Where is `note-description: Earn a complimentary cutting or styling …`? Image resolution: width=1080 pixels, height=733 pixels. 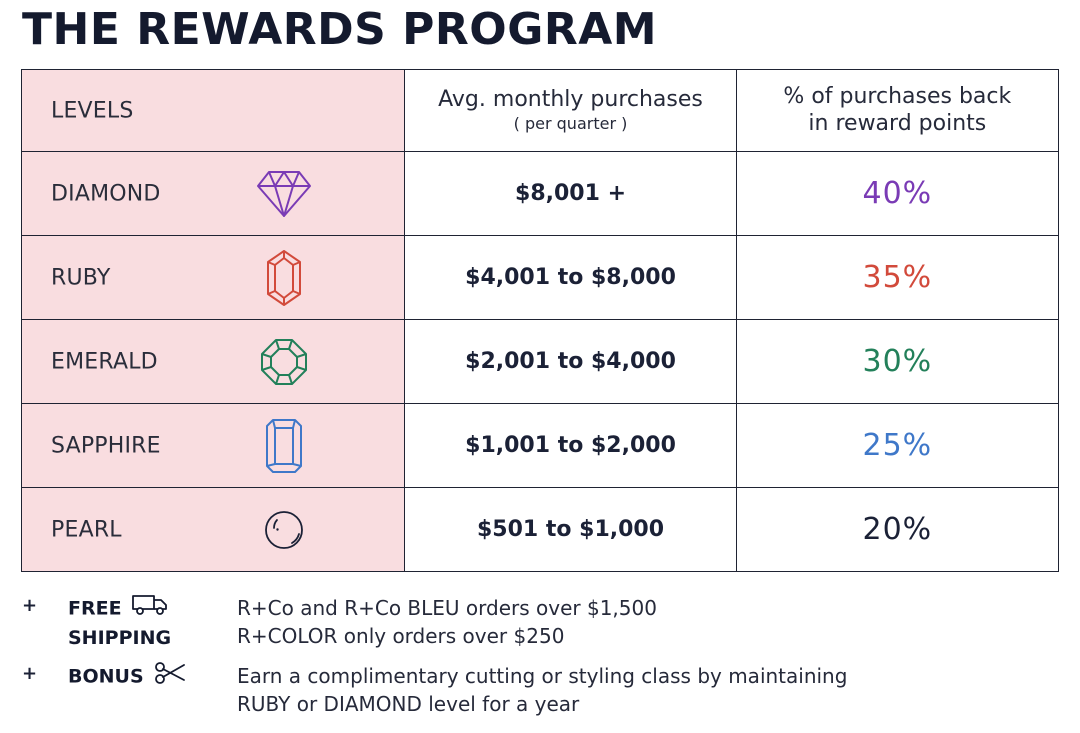 note-description: Earn a complimentary cutting or styling … is located at coordinates (542, 690).